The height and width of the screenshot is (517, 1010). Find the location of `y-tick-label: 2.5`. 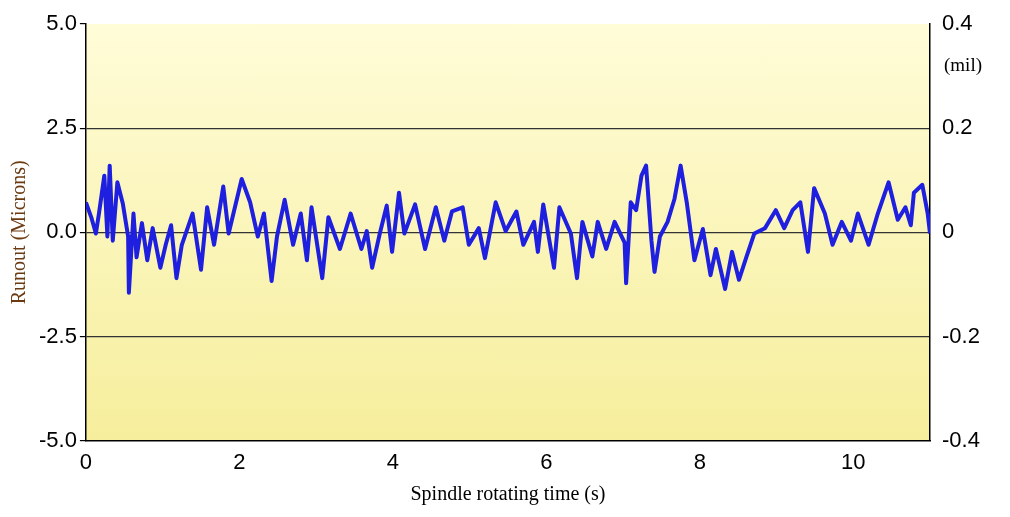

y-tick-label: 2.5 is located at coordinates (61, 127).